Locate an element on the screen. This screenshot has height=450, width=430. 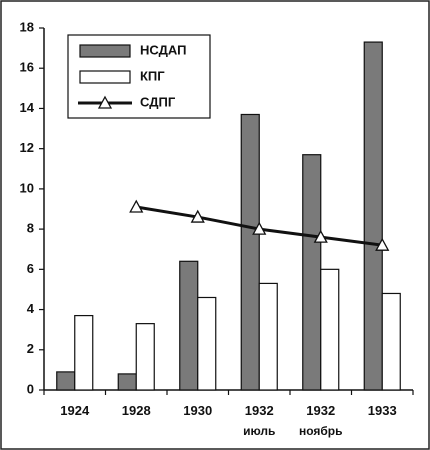
y-tick-label: 12 is located at coordinates (27, 147).